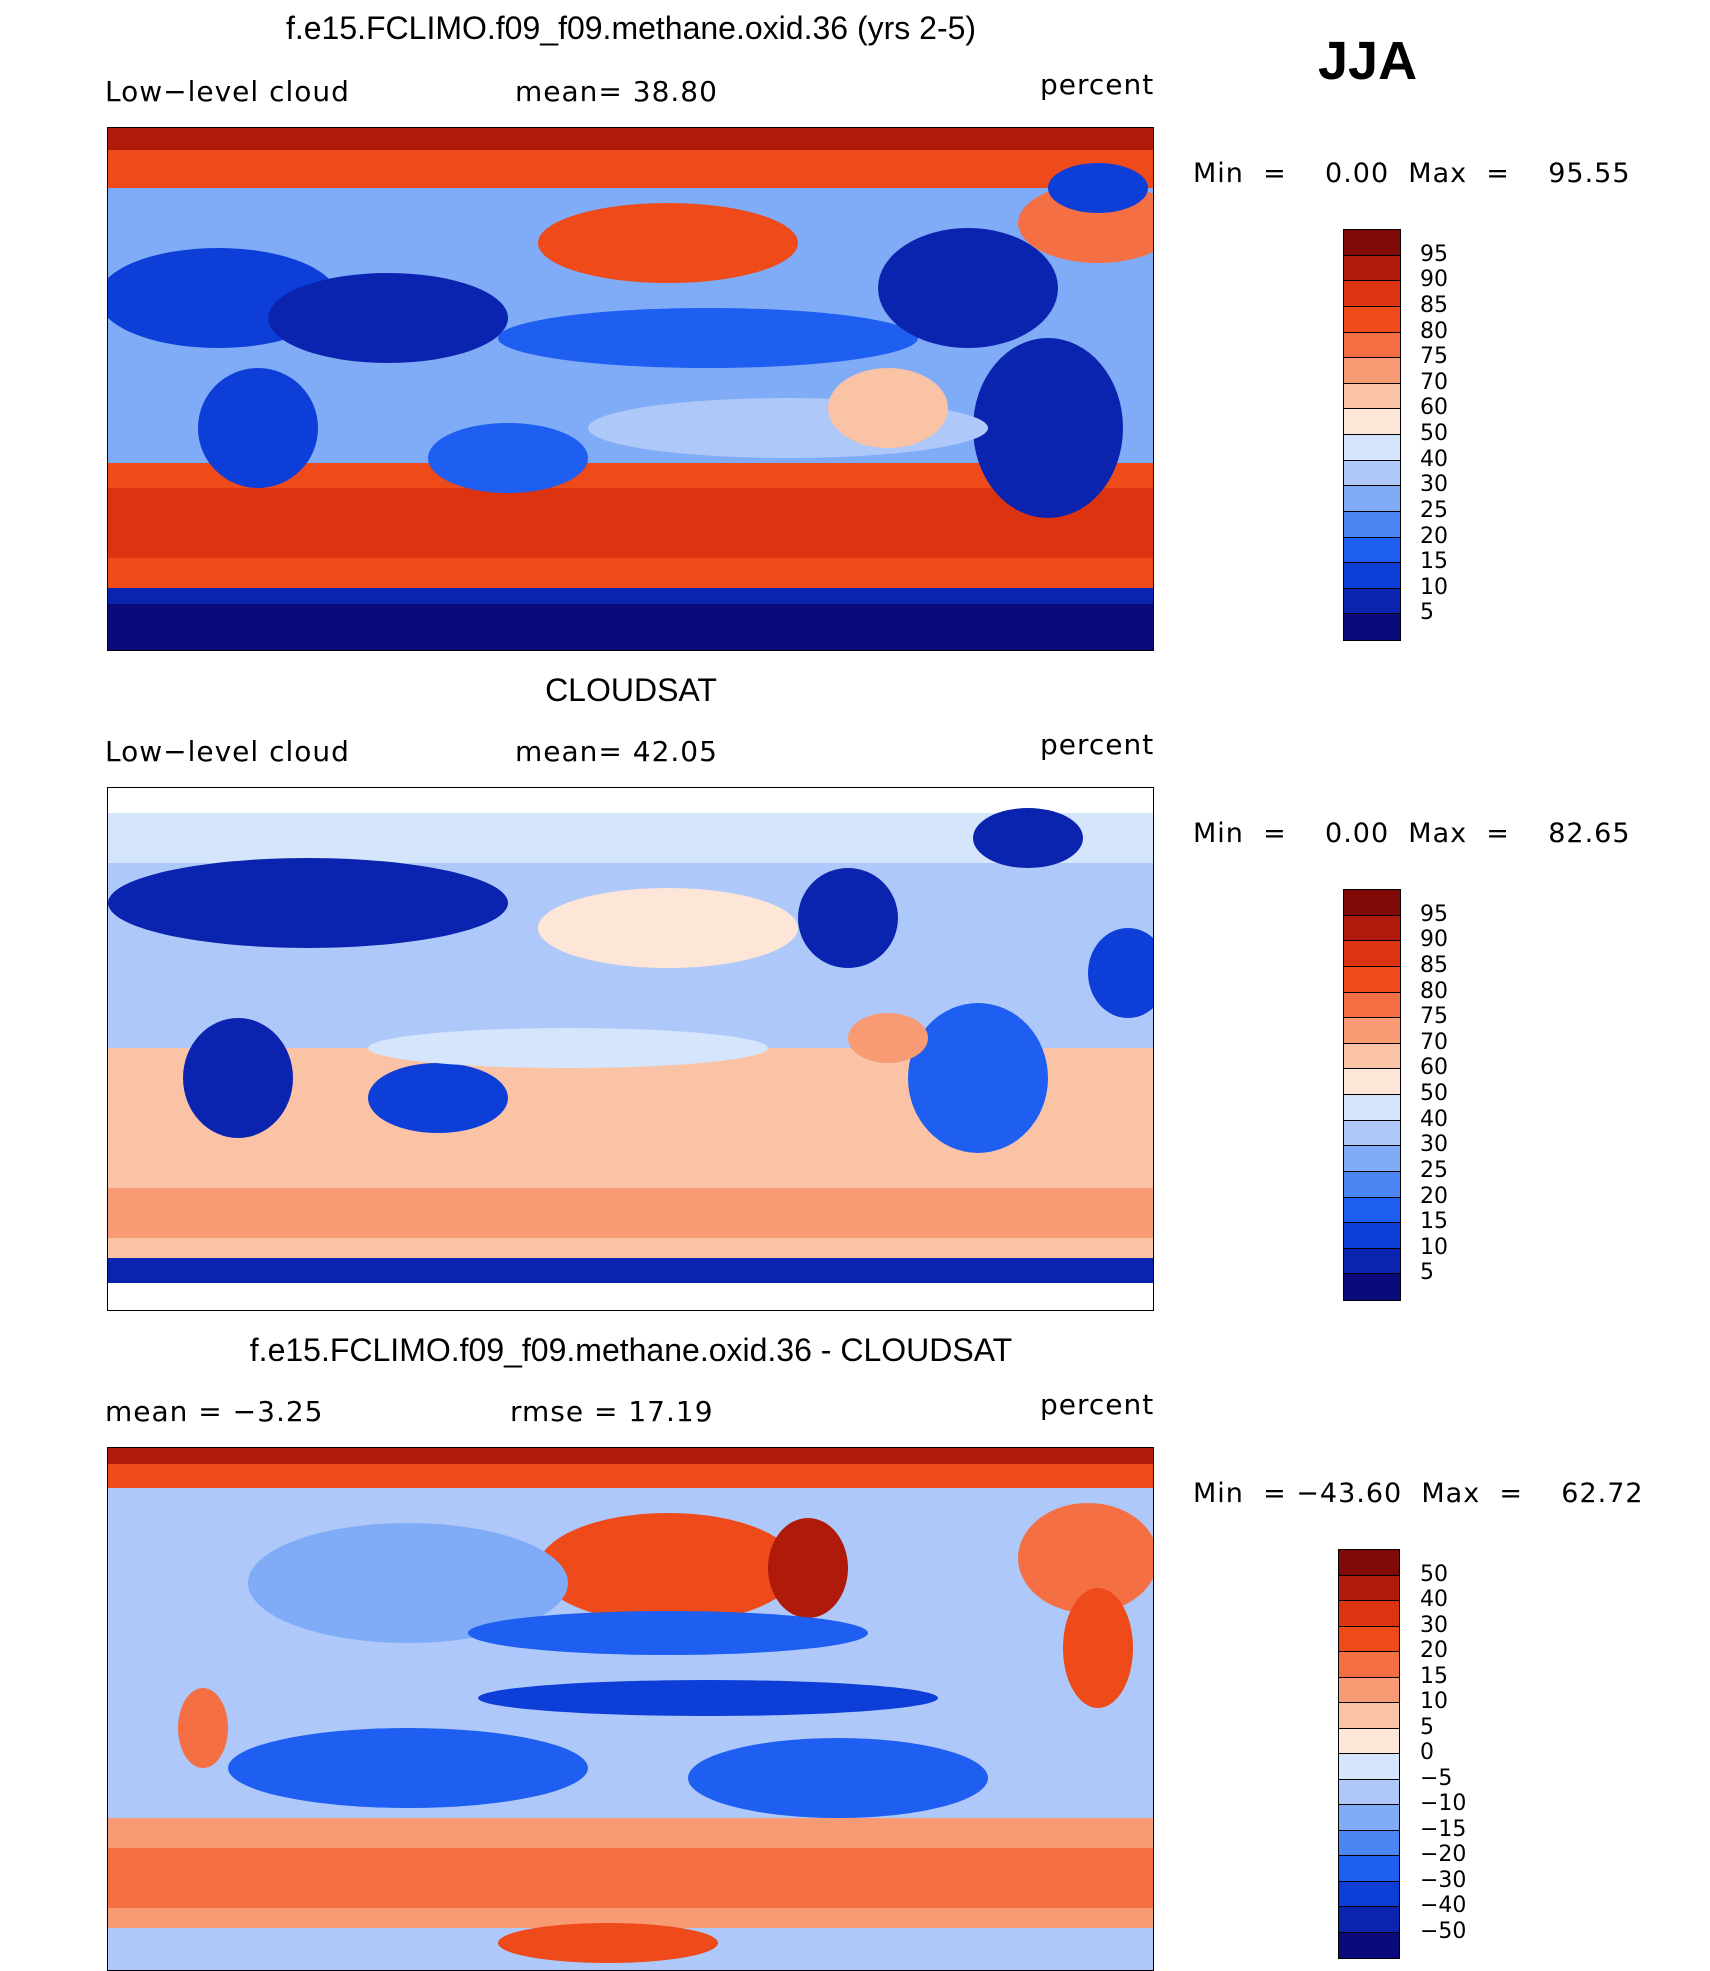 The height and width of the screenshot is (1971, 1710). I want to click on panel-2-units-label: percent, so click(1097, 744).